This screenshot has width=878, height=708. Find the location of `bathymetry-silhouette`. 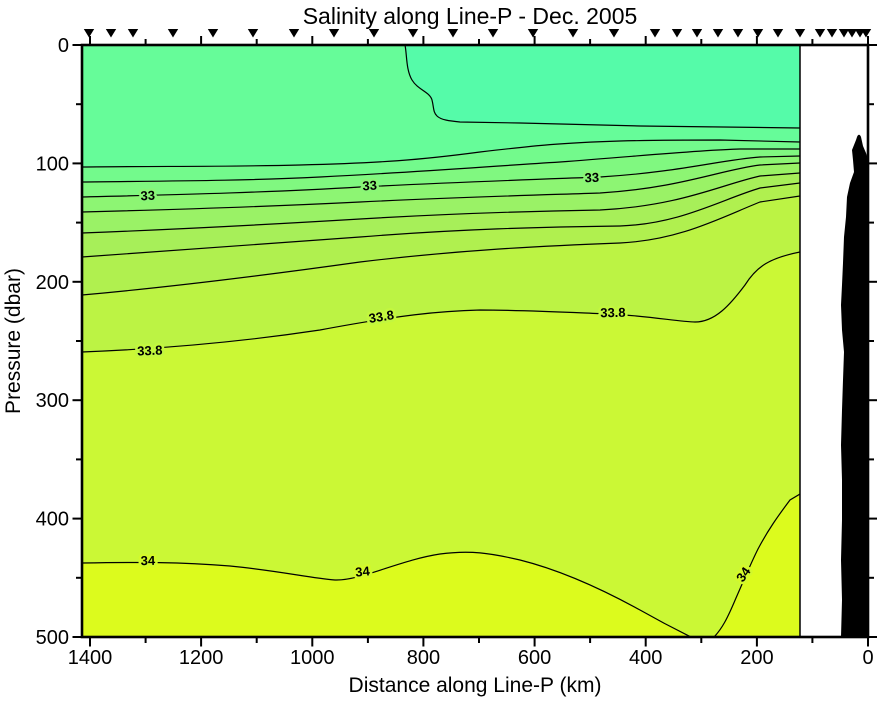

bathymetry-silhouette is located at coordinates (854, 385).